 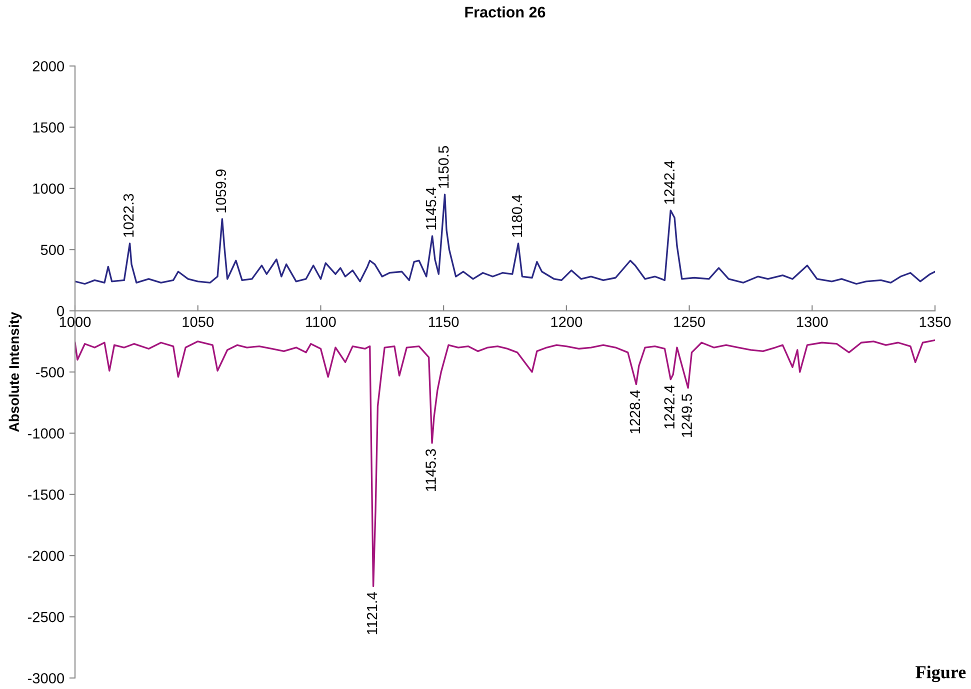 What do you see at coordinates (221, 191) in the screenshot?
I see `annotation: 1059.9` at bounding box center [221, 191].